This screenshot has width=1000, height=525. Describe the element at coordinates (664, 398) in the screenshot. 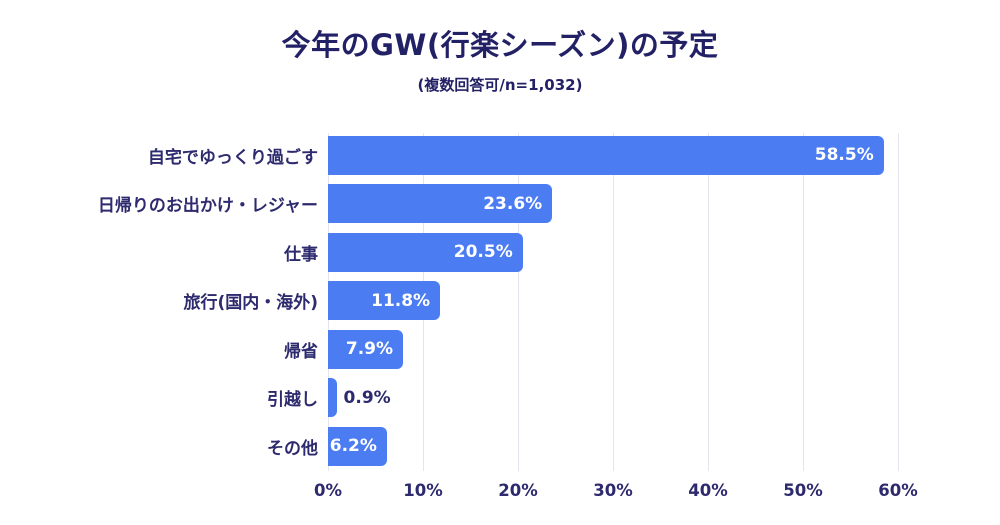

I see `bar-track: 0.9%` at that location.